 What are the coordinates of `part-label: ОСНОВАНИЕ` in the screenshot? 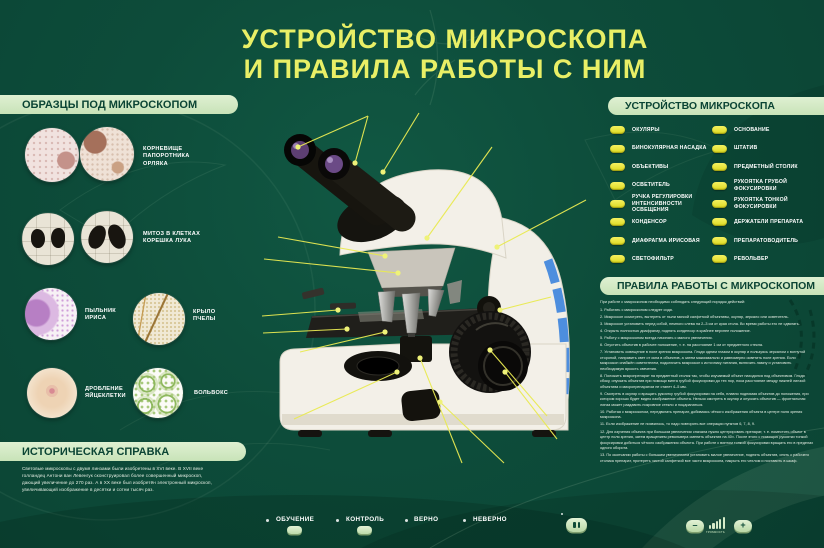 It's located at (752, 129).